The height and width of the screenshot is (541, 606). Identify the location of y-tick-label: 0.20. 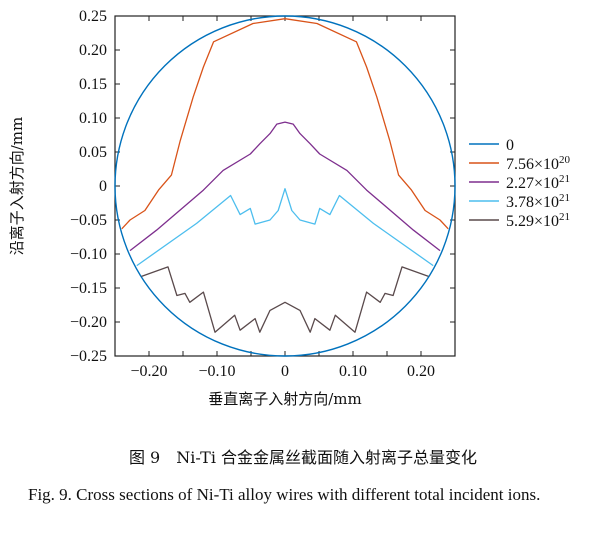
(93, 50).